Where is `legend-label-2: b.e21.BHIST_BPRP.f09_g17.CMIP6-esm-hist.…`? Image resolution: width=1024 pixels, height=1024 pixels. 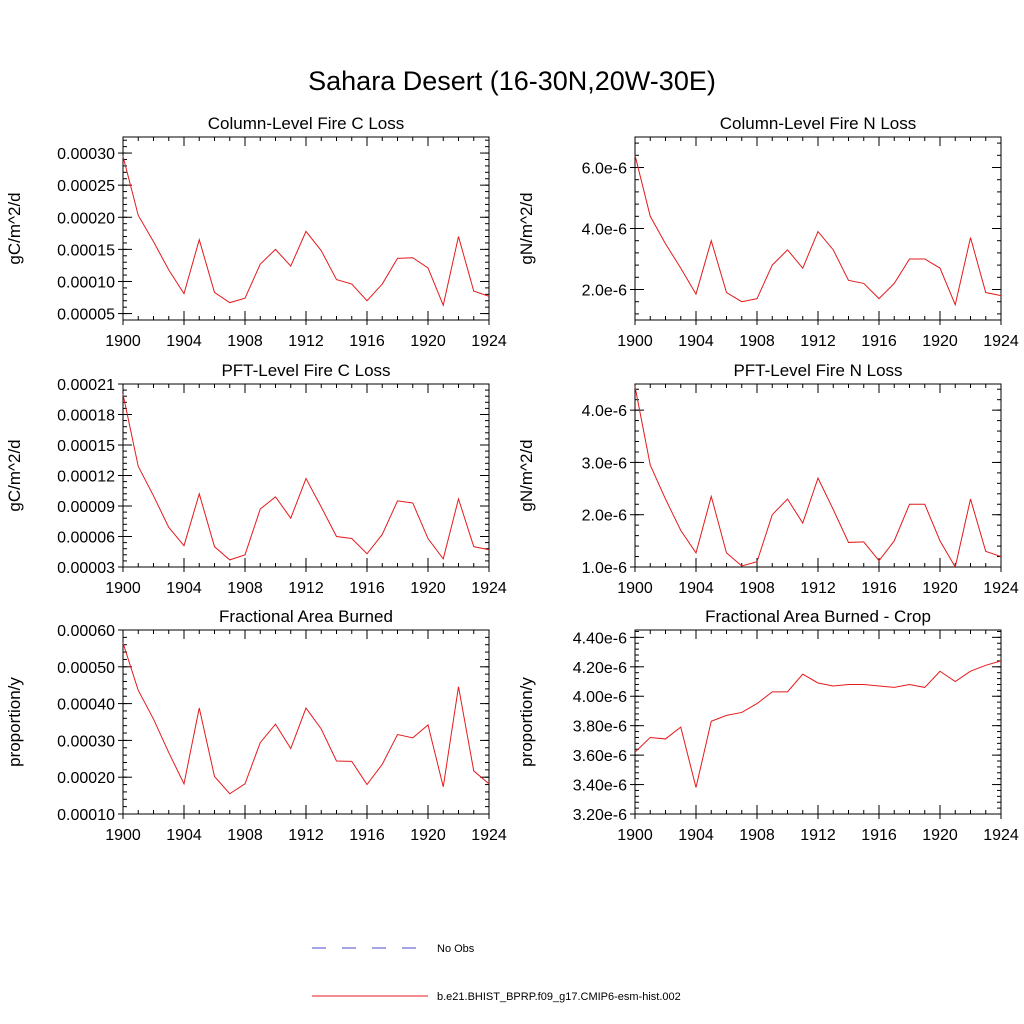
legend-label-2: b.e21.BHIST_BPRP.f09_g17.CMIP6-esm-hist.… is located at coordinates (559, 997).